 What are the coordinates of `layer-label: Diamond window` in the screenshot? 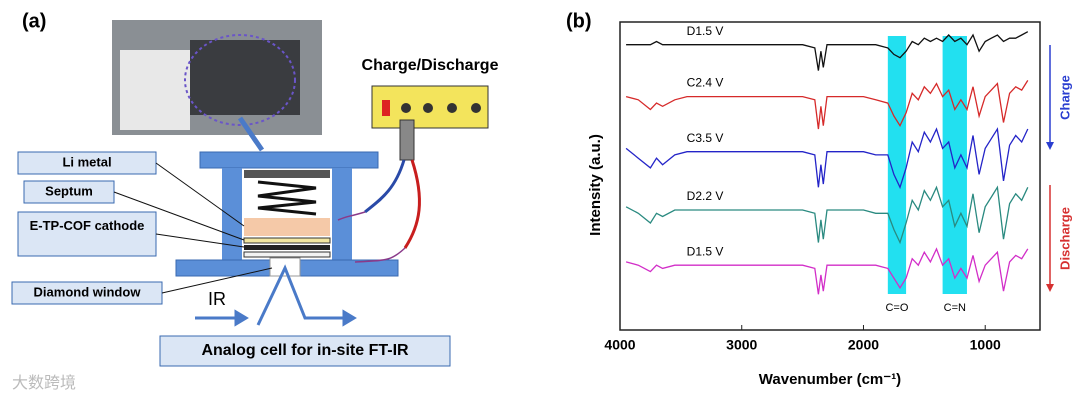 It's located at (88, 291).